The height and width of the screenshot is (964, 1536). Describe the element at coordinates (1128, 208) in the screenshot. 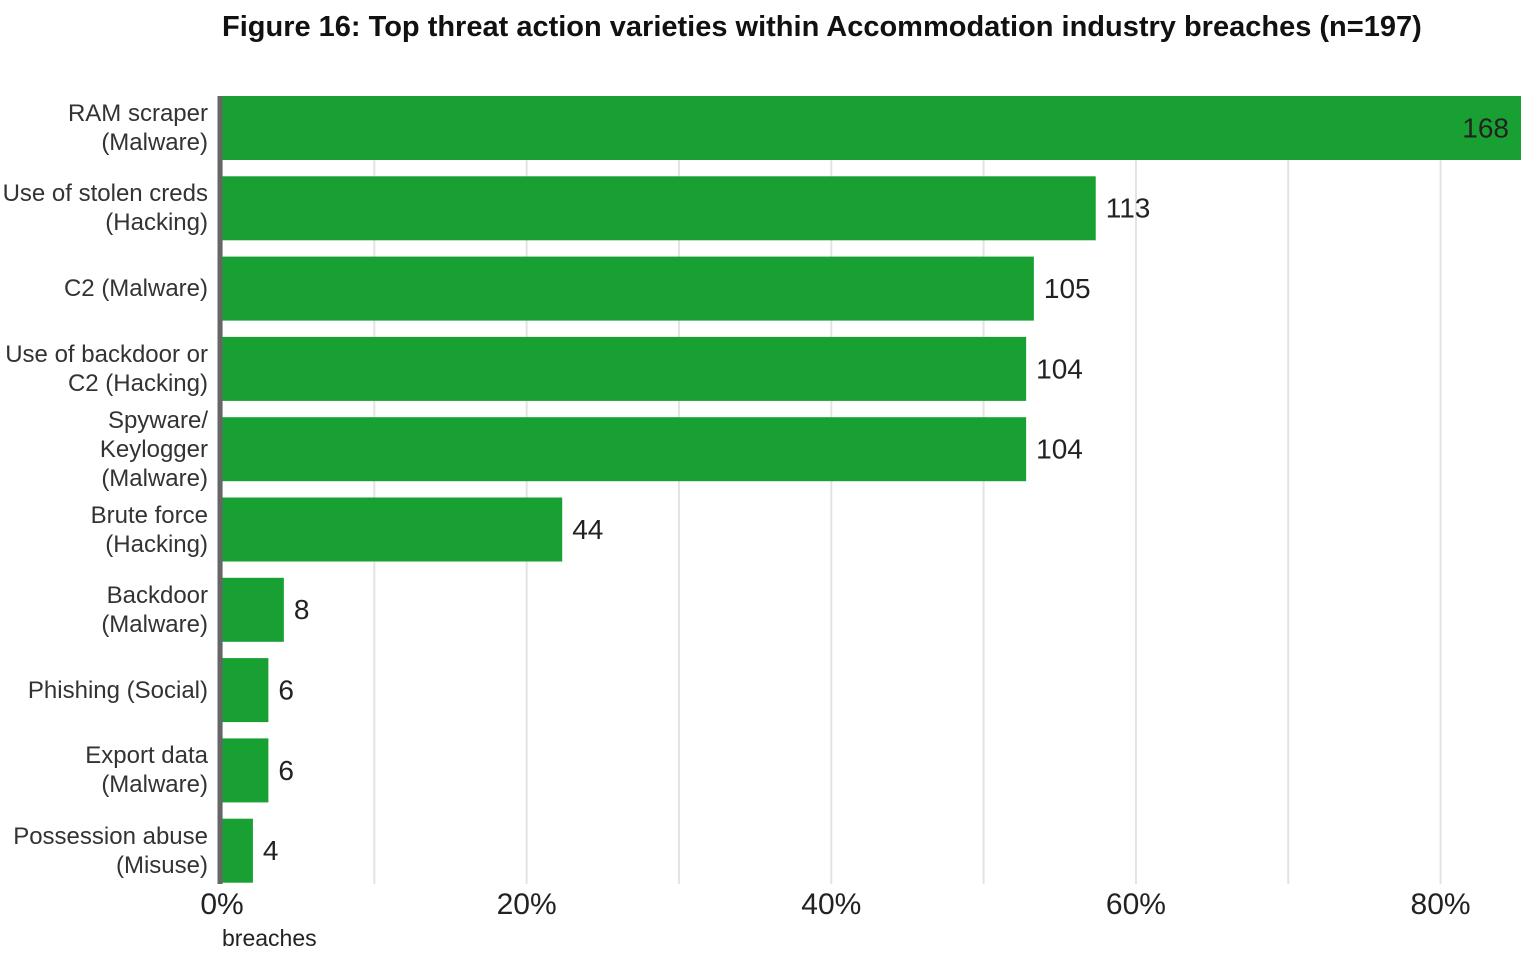

I see `value-label: 113` at that location.